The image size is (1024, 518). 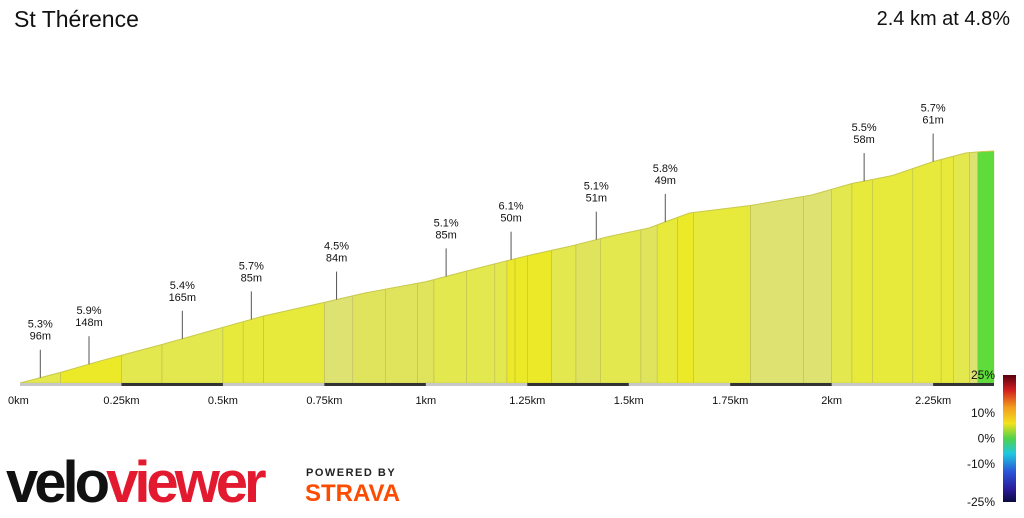 What do you see at coordinates (336, 259) in the screenshot?
I see `climb-length-label: 84m` at bounding box center [336, 259].